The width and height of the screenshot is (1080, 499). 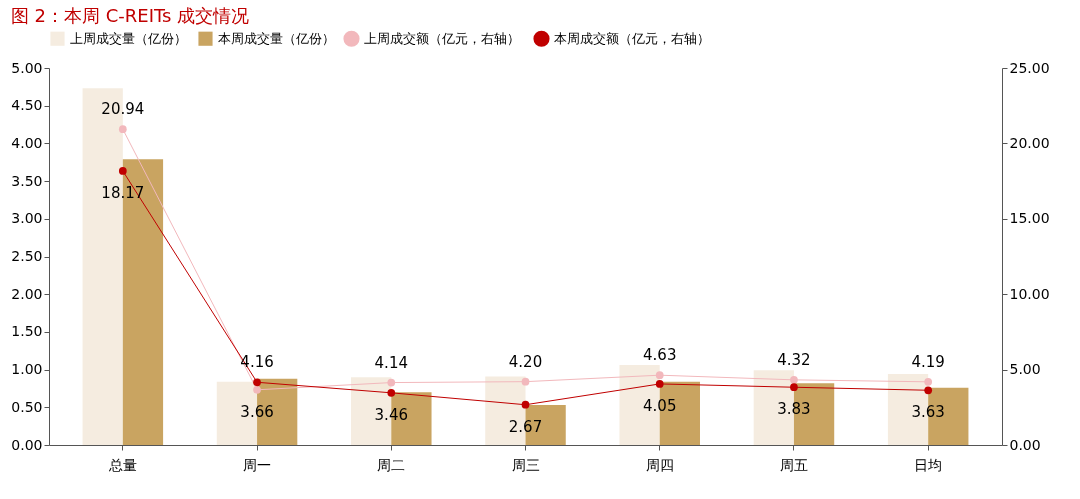 I want to click on y-tick-label: 5.00, so click(x=27, y=67).